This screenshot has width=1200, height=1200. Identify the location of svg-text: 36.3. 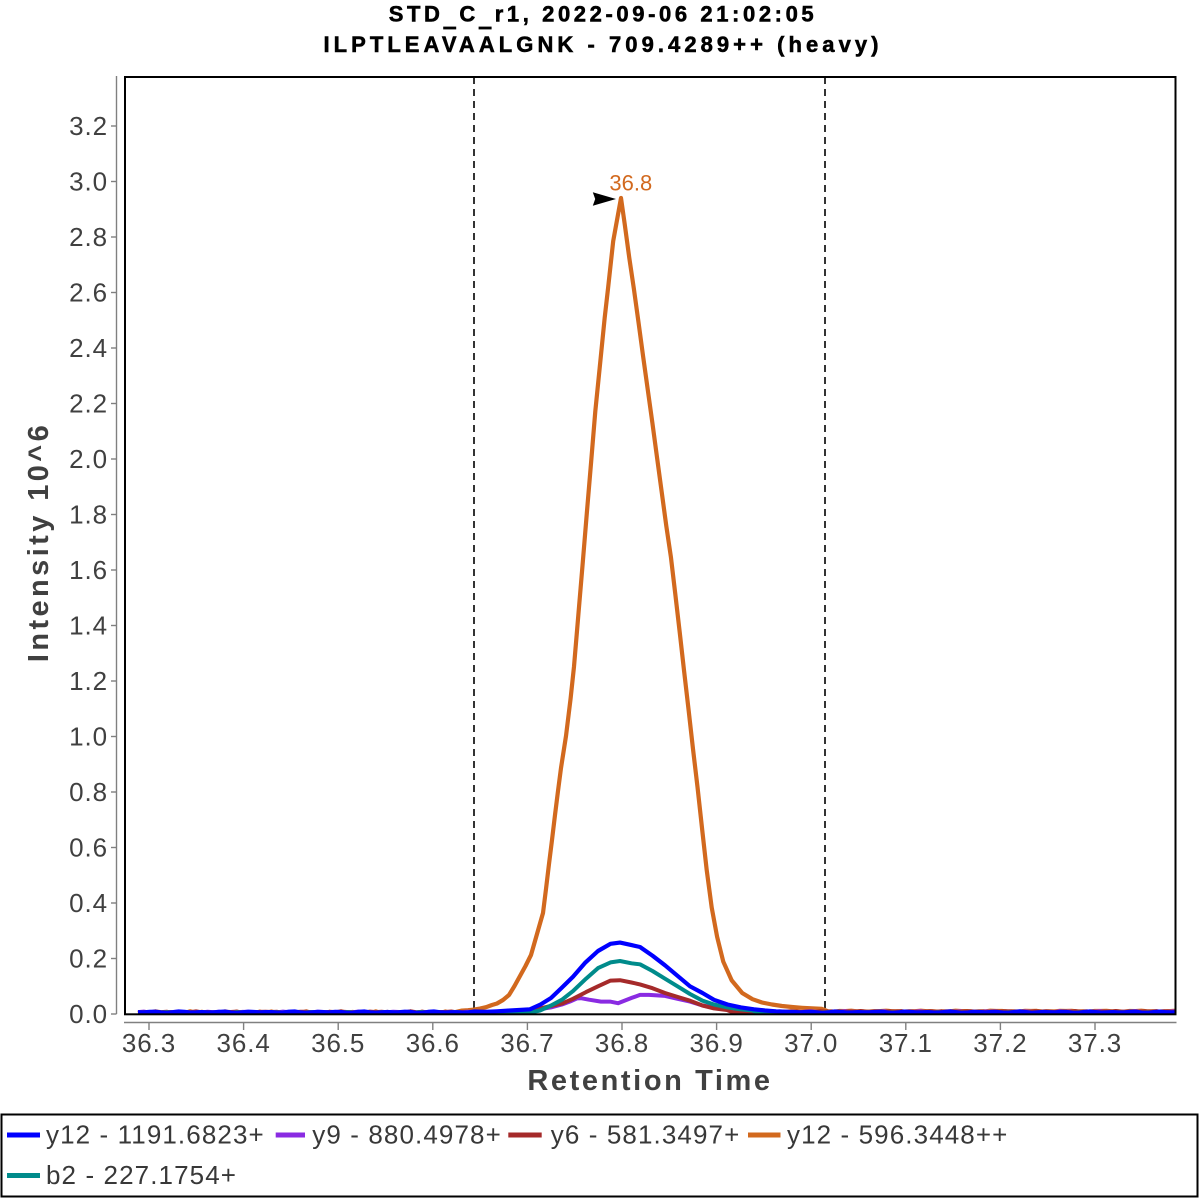
(149, 1043).